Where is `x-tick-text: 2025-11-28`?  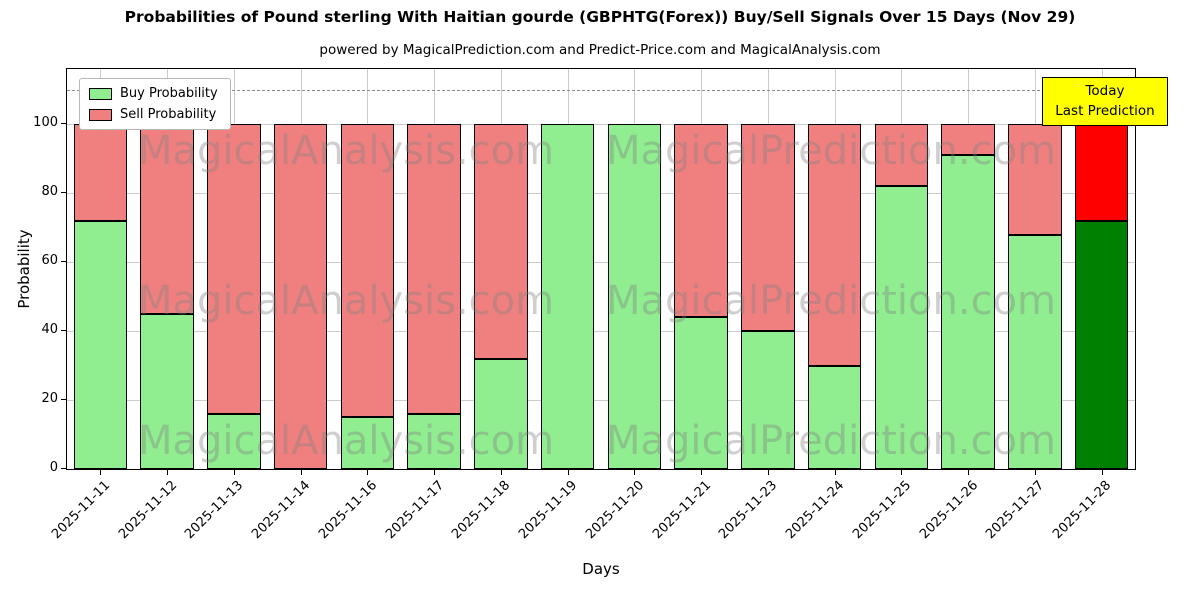
x-tick-text: 2025-11-28 is located at coordinates (1082, 510).